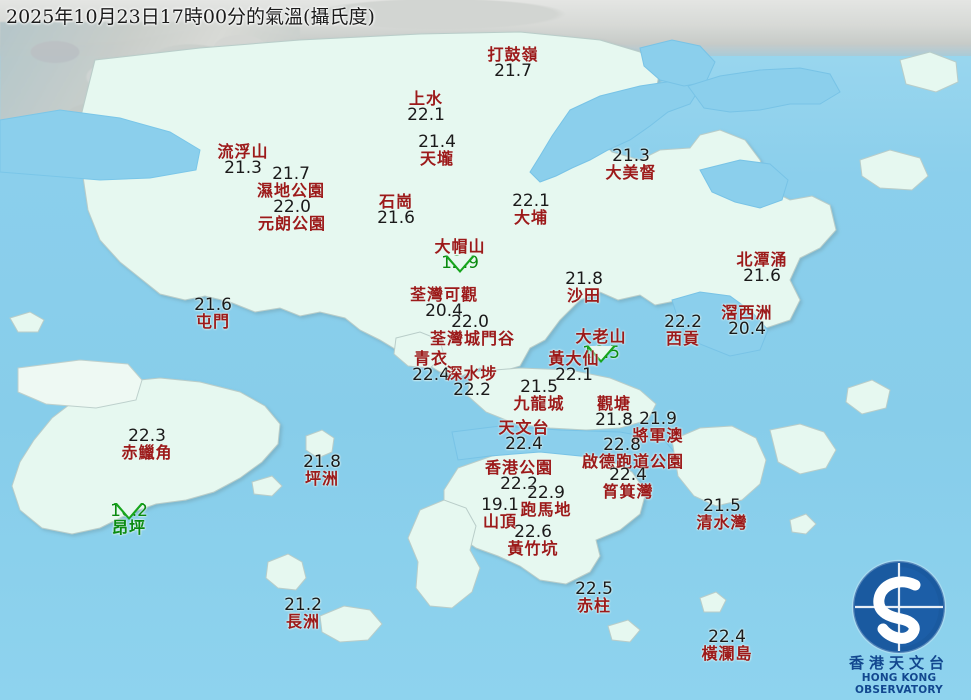 The width and height of the screenshot is (971, 700). What do you see at coordinates (499, 521) in the screenshot?
I see `station-name: 山頂` at bounding box center [499, 521].